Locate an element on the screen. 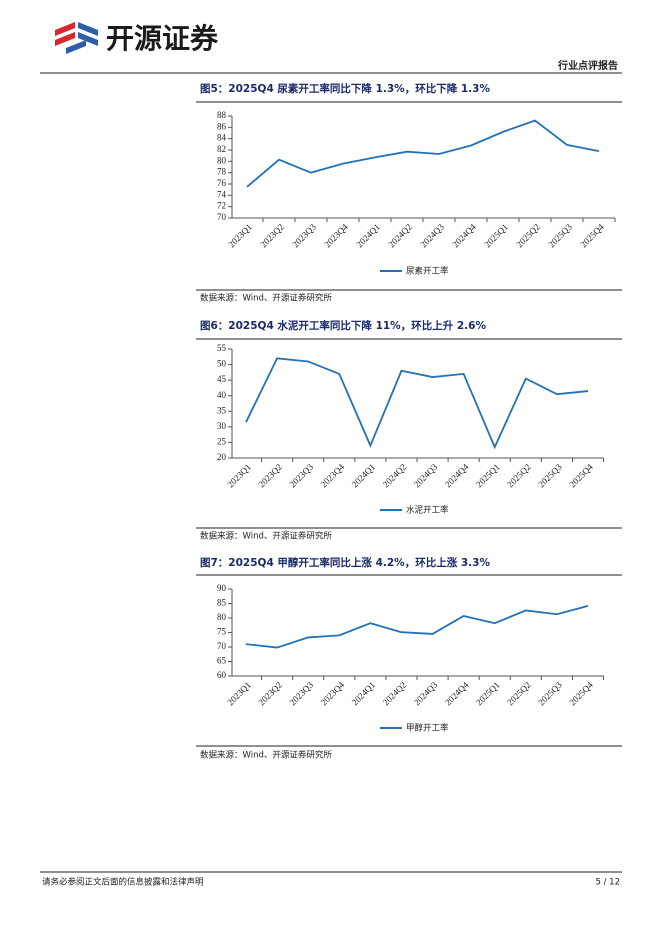 This screenshot has width=662, height=936. y-tick-label: 75 is located at coordinates (222, 632).